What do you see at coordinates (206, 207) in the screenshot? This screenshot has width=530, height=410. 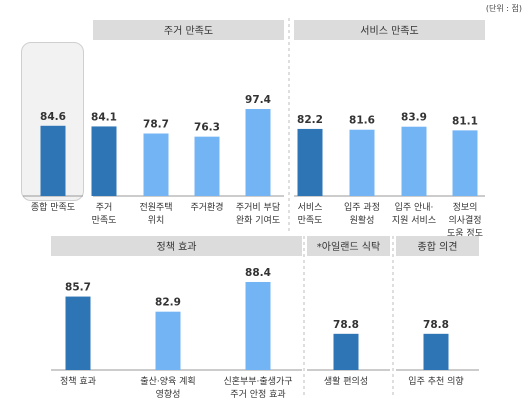 I see `category-label: 주거환경` at bounding box center [206, 207].